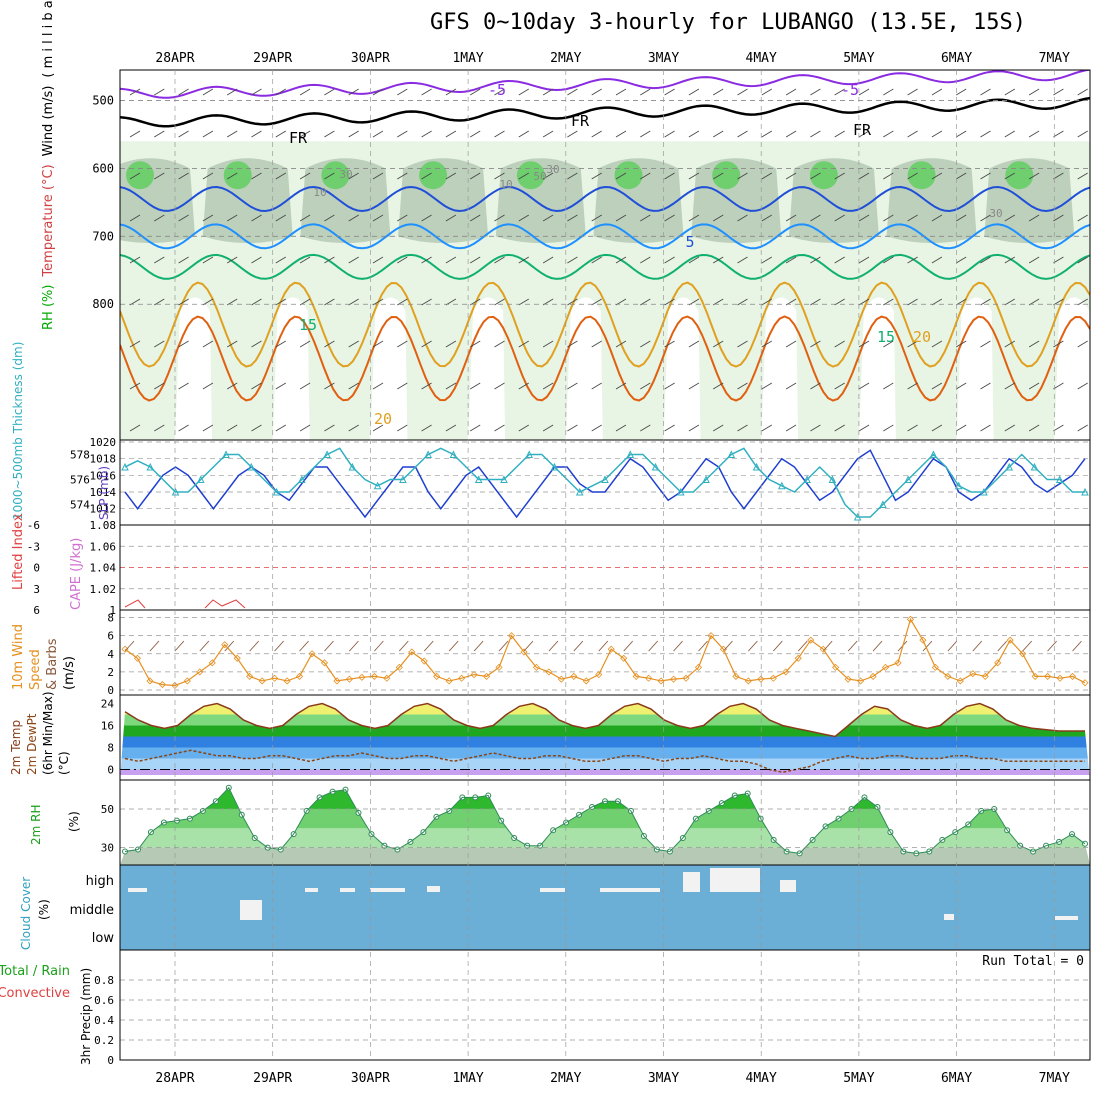 The image size is (1100, 1104). I want to click on y-axis-label: 2m Temp 2m DewPt (6hr Min/Max) (°C), so click(40, 734).